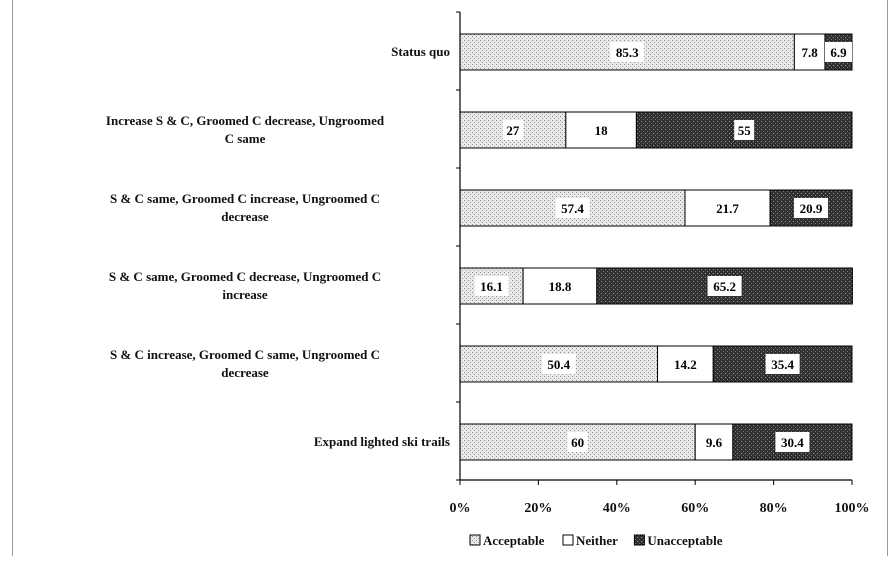 The width and height of the screenshot is (896, 561). Describe the element at coordinates (382, 441) in the screenshot. I see `category-label: Expand lighted ski trails` at that location.